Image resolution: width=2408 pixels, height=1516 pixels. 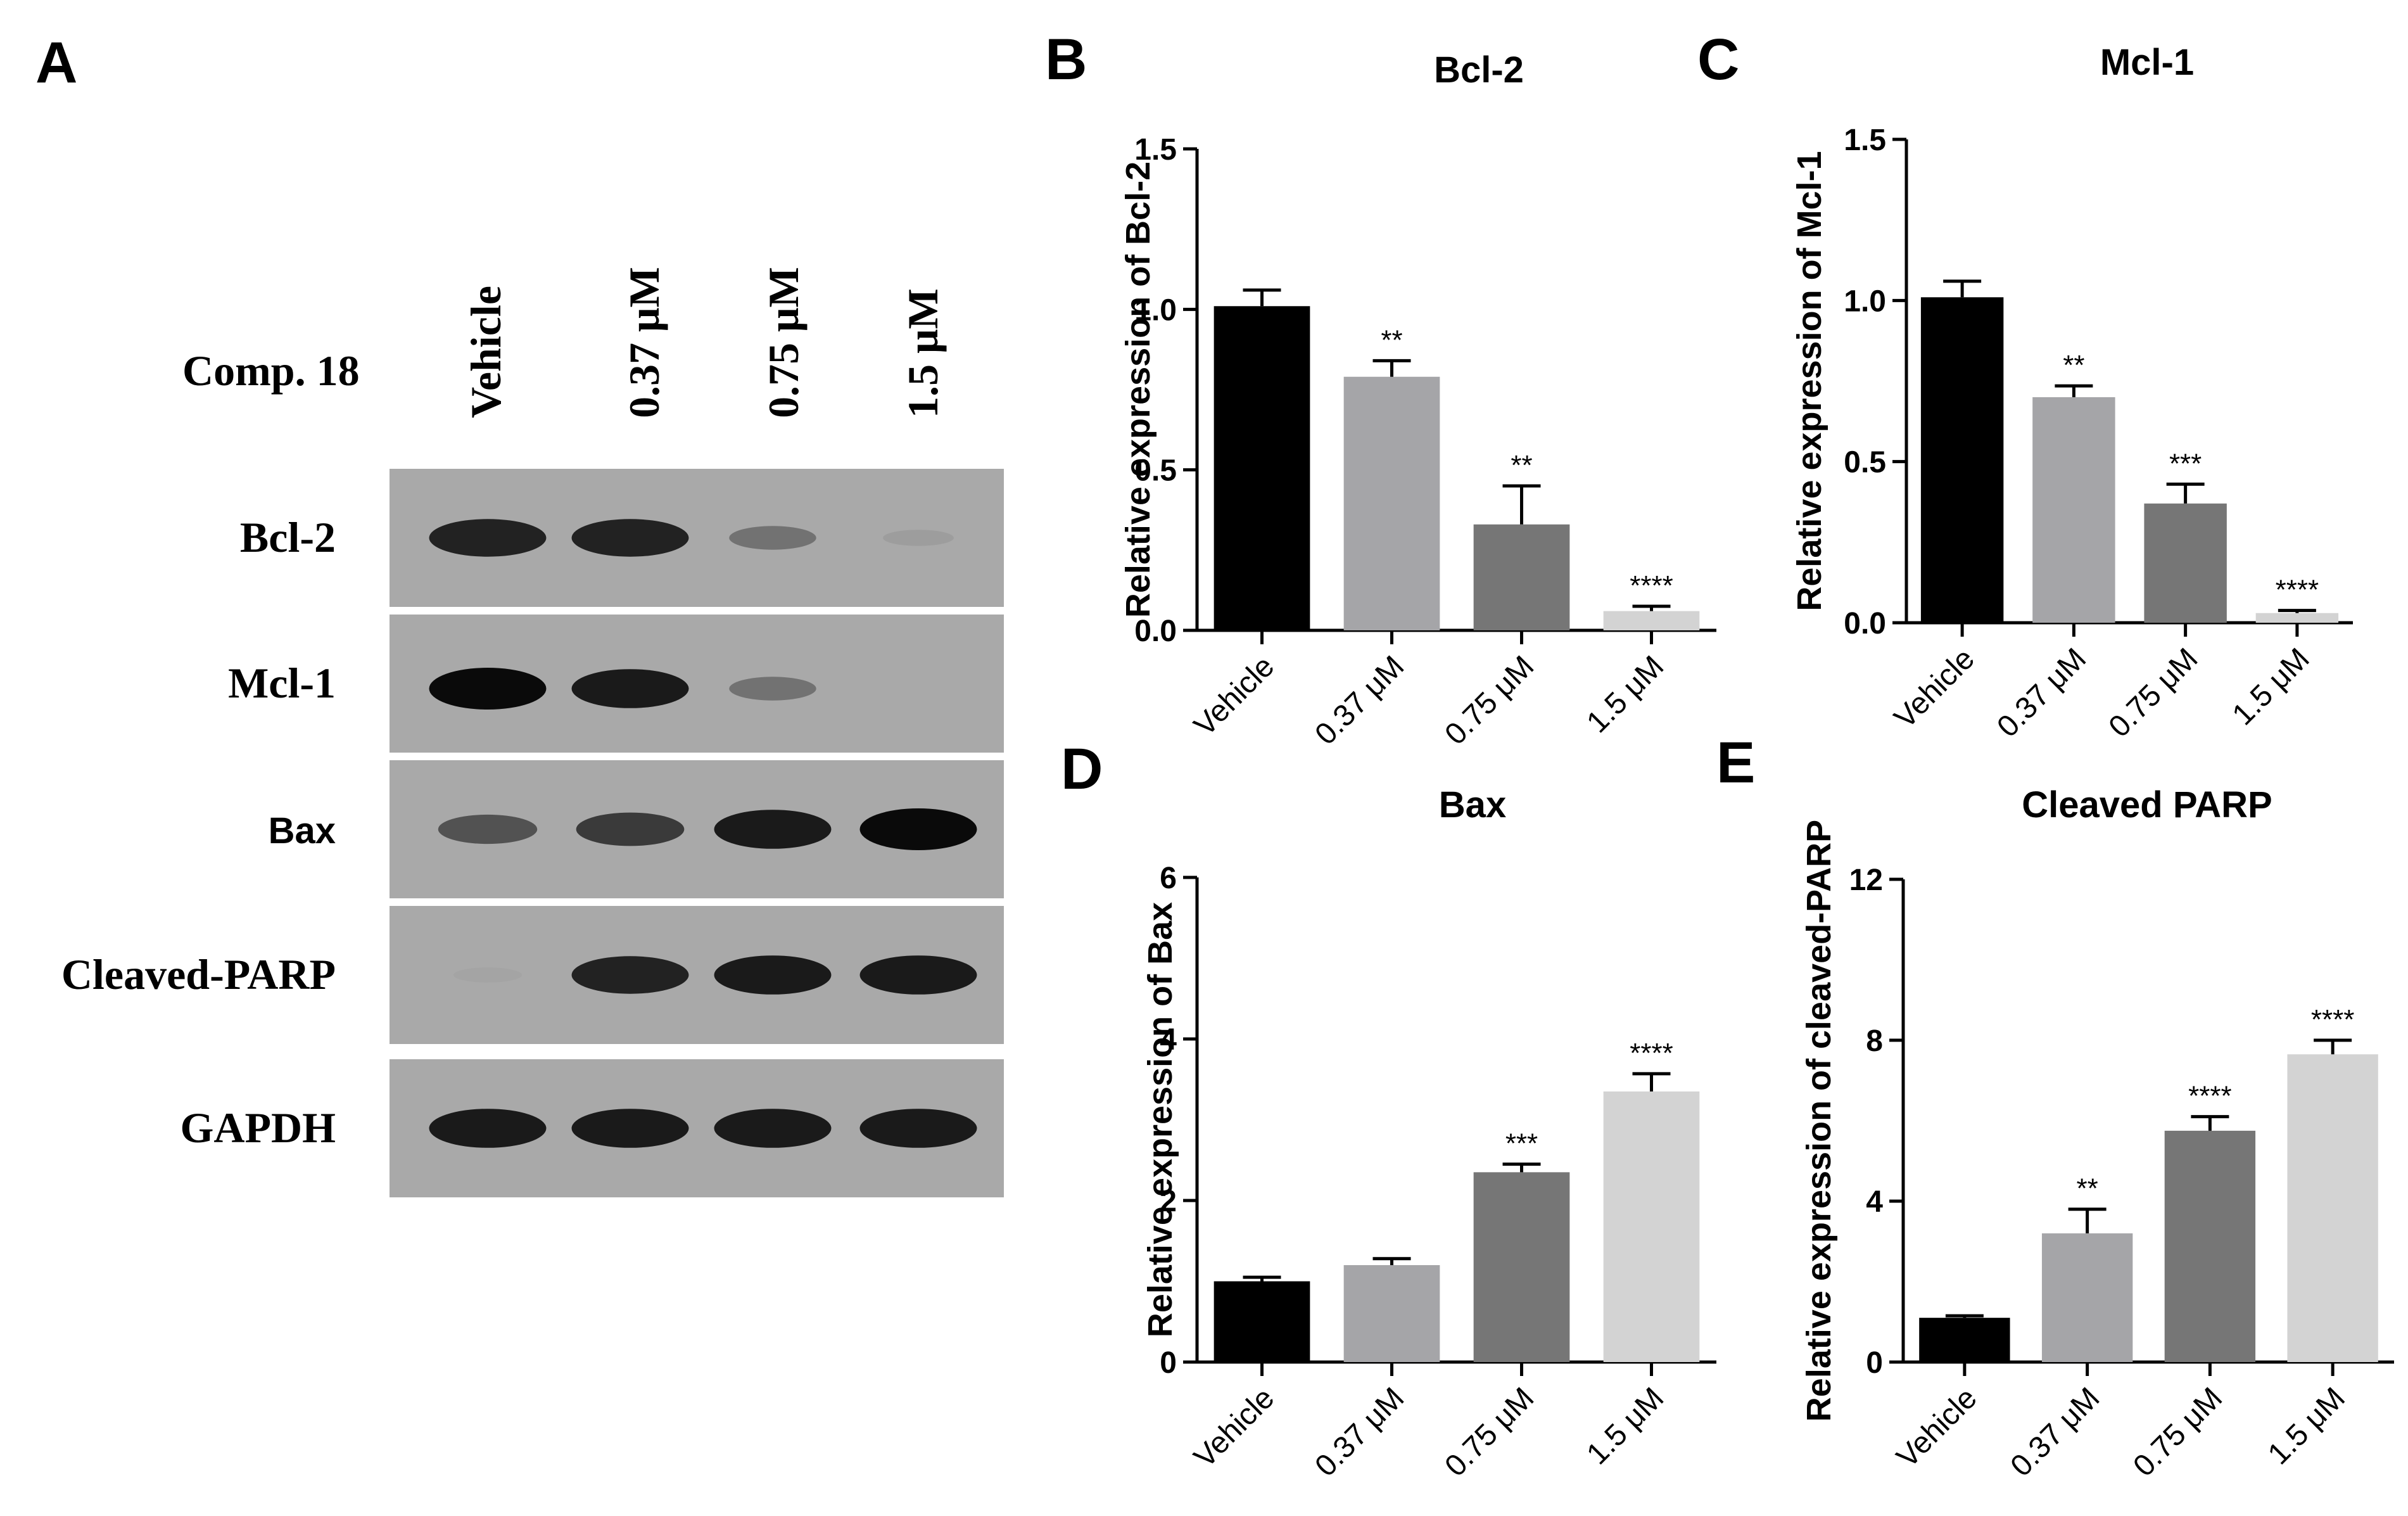 I want to click on blot-lane-label-1-5-um: 1.5 μM, so click(x=923, y=353).